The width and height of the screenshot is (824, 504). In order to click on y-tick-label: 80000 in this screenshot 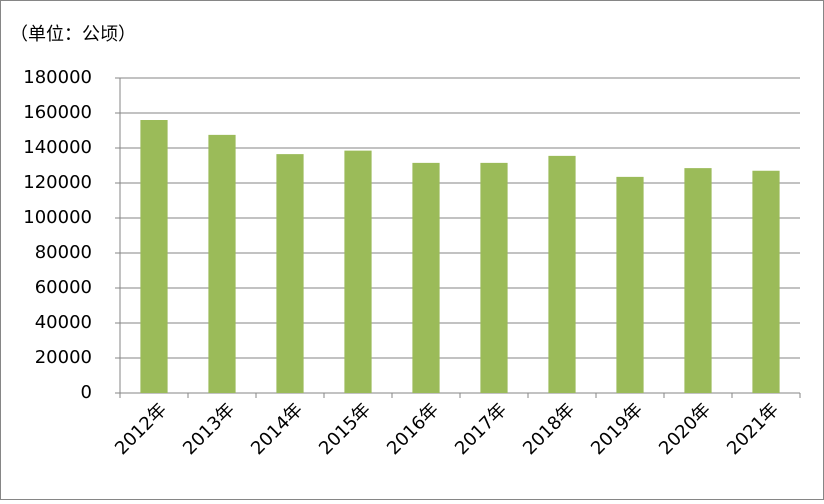, I will do `click(63, 252)`.